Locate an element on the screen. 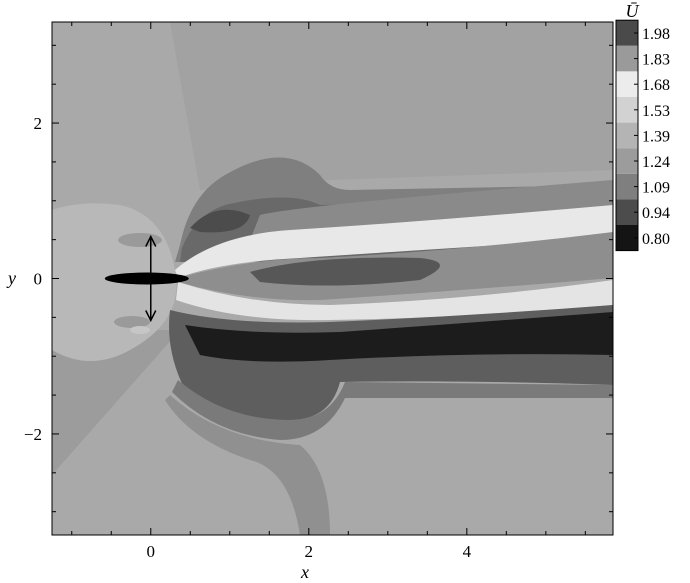 The image size is (690, 583). lower-outer-ring is located at coordinates (247, 465).